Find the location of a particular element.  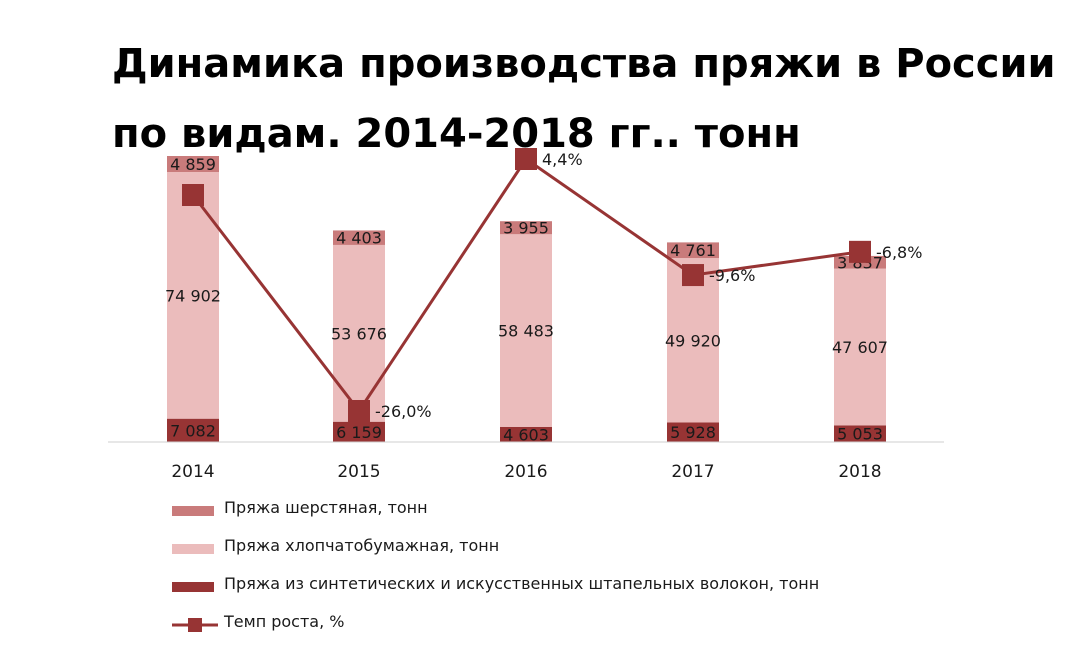

x-axis: 2014 2015 2016 2017 2018 is located at coordinates (526, 461).